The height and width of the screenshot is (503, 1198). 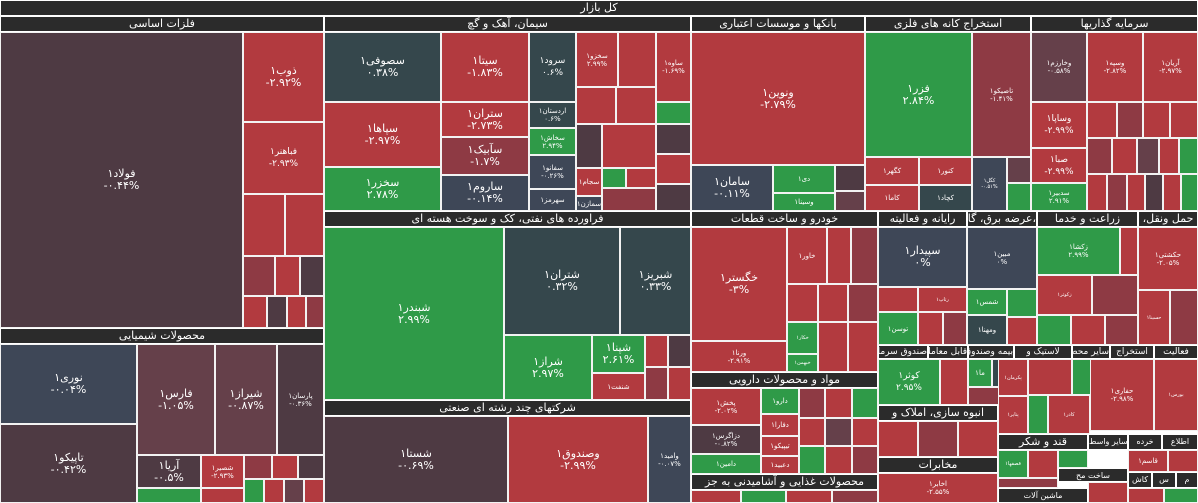 What do you see at coordinates (300, 399) in the screenshot?
I see `tile-parsan: پارسان۱ -۰.۳۶%` at bounding box center [300, 399].